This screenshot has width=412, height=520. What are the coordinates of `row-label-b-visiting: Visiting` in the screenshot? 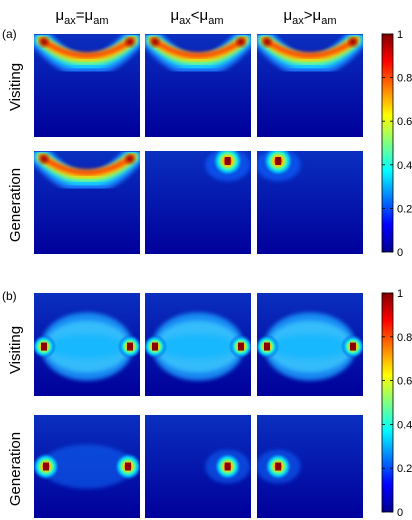 It's located at (15, 350).